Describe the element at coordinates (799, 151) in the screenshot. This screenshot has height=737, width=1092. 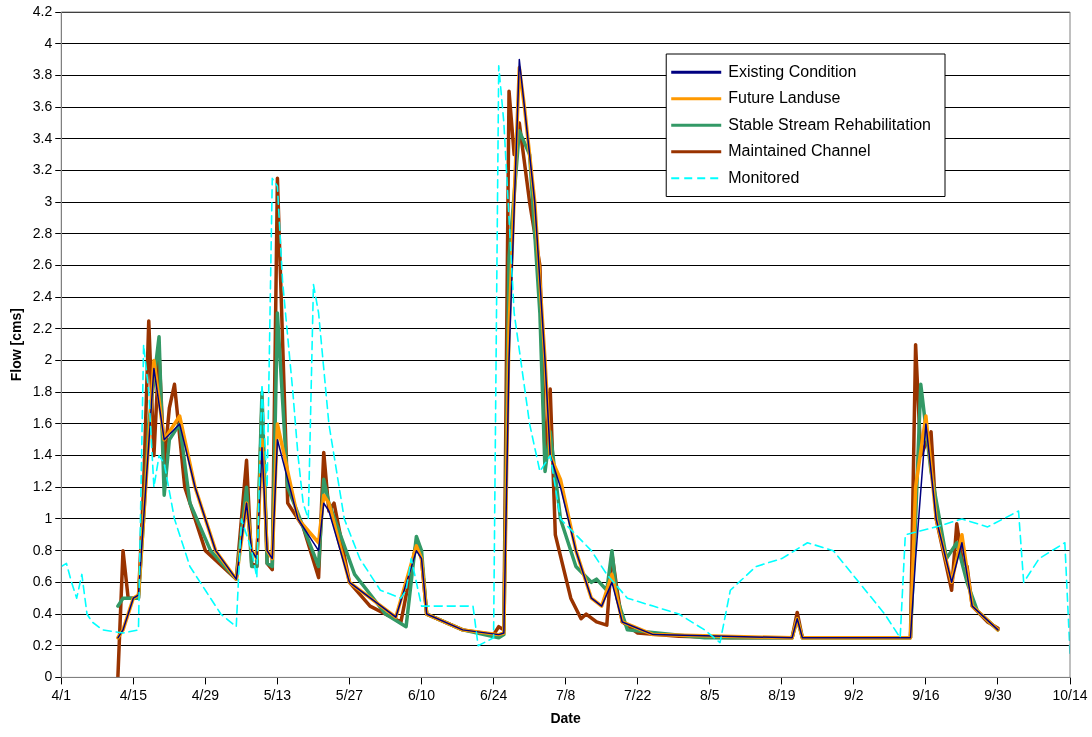
I see `legend-label: Maintained Channel` at that location.